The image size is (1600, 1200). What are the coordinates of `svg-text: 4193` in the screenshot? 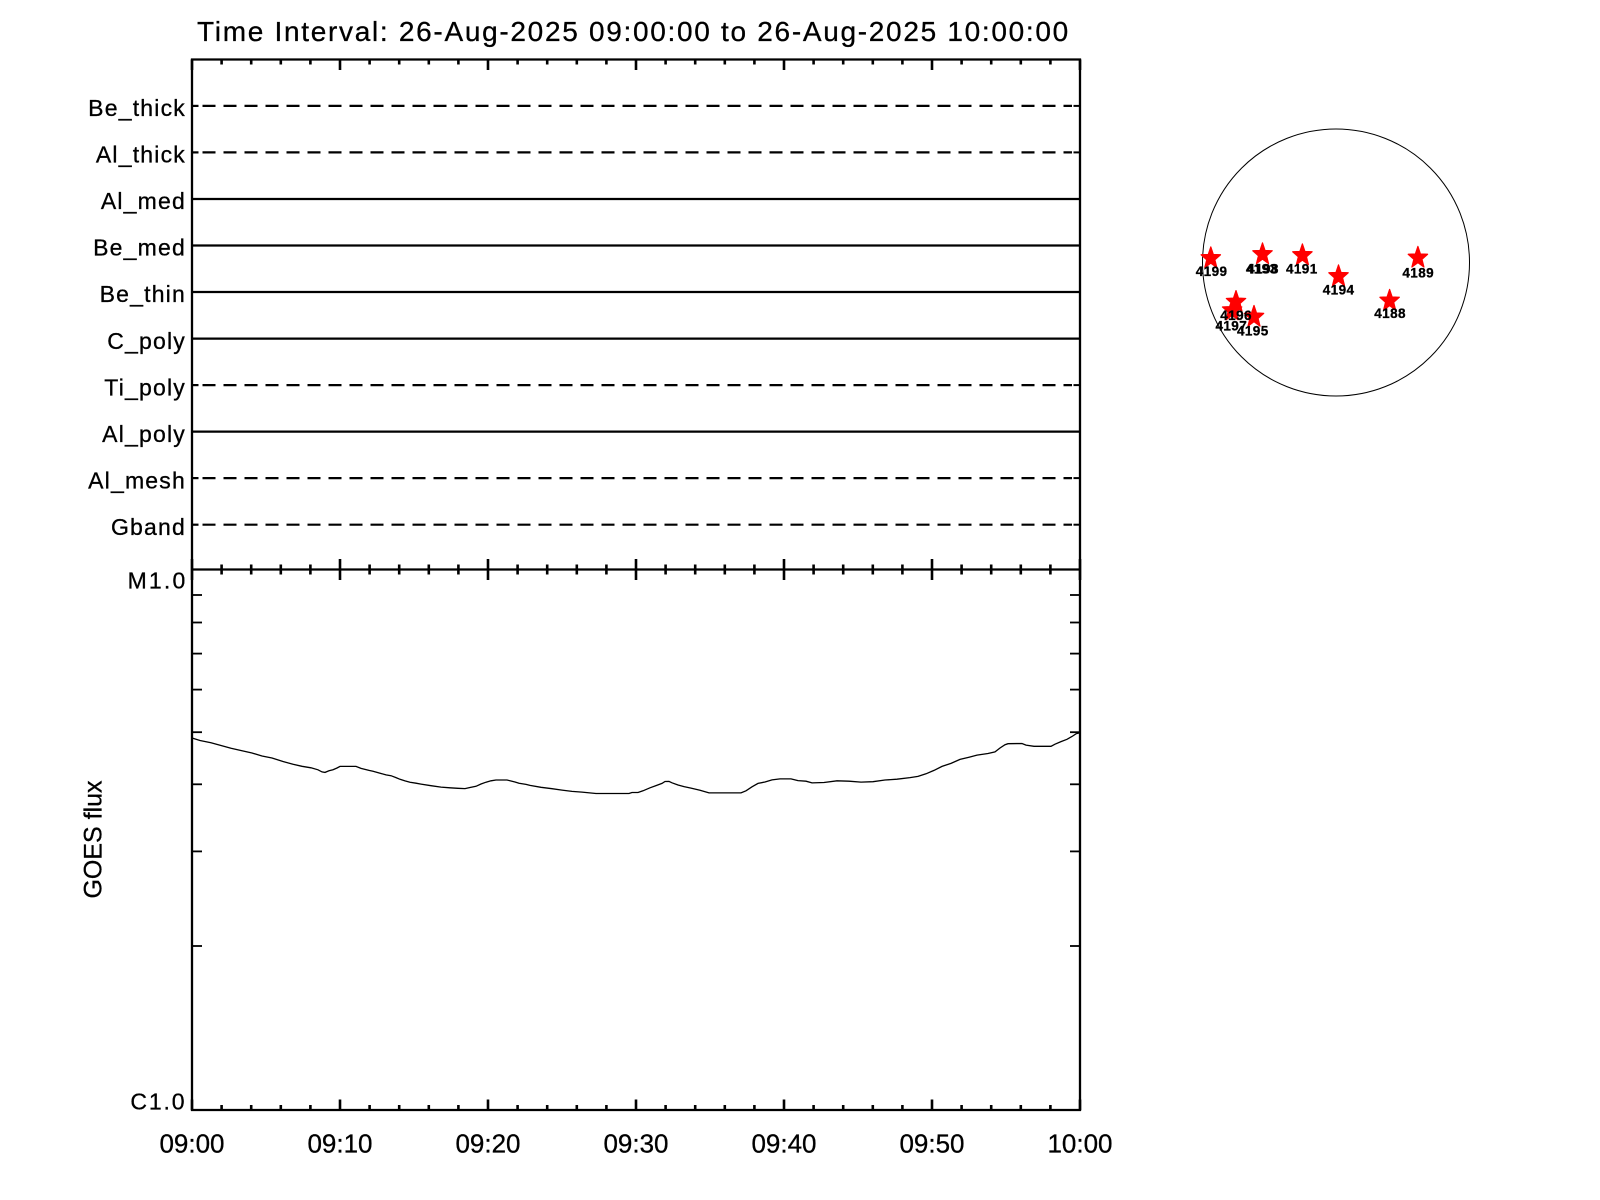 It's located at (1262, 268).